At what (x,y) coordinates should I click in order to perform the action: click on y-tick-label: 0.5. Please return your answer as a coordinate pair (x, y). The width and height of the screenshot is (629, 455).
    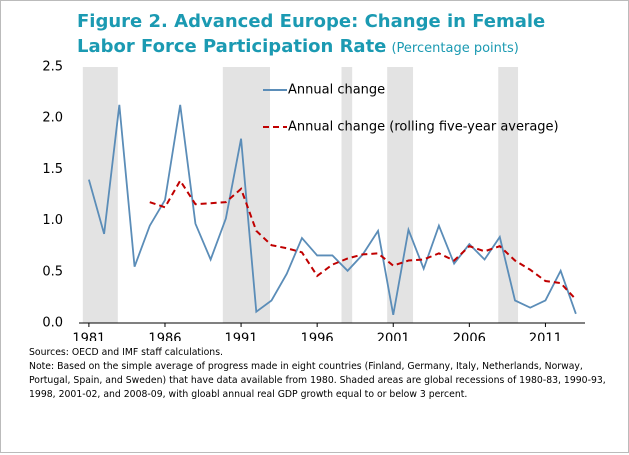
    Looking at the image, I should click on (52, 271).